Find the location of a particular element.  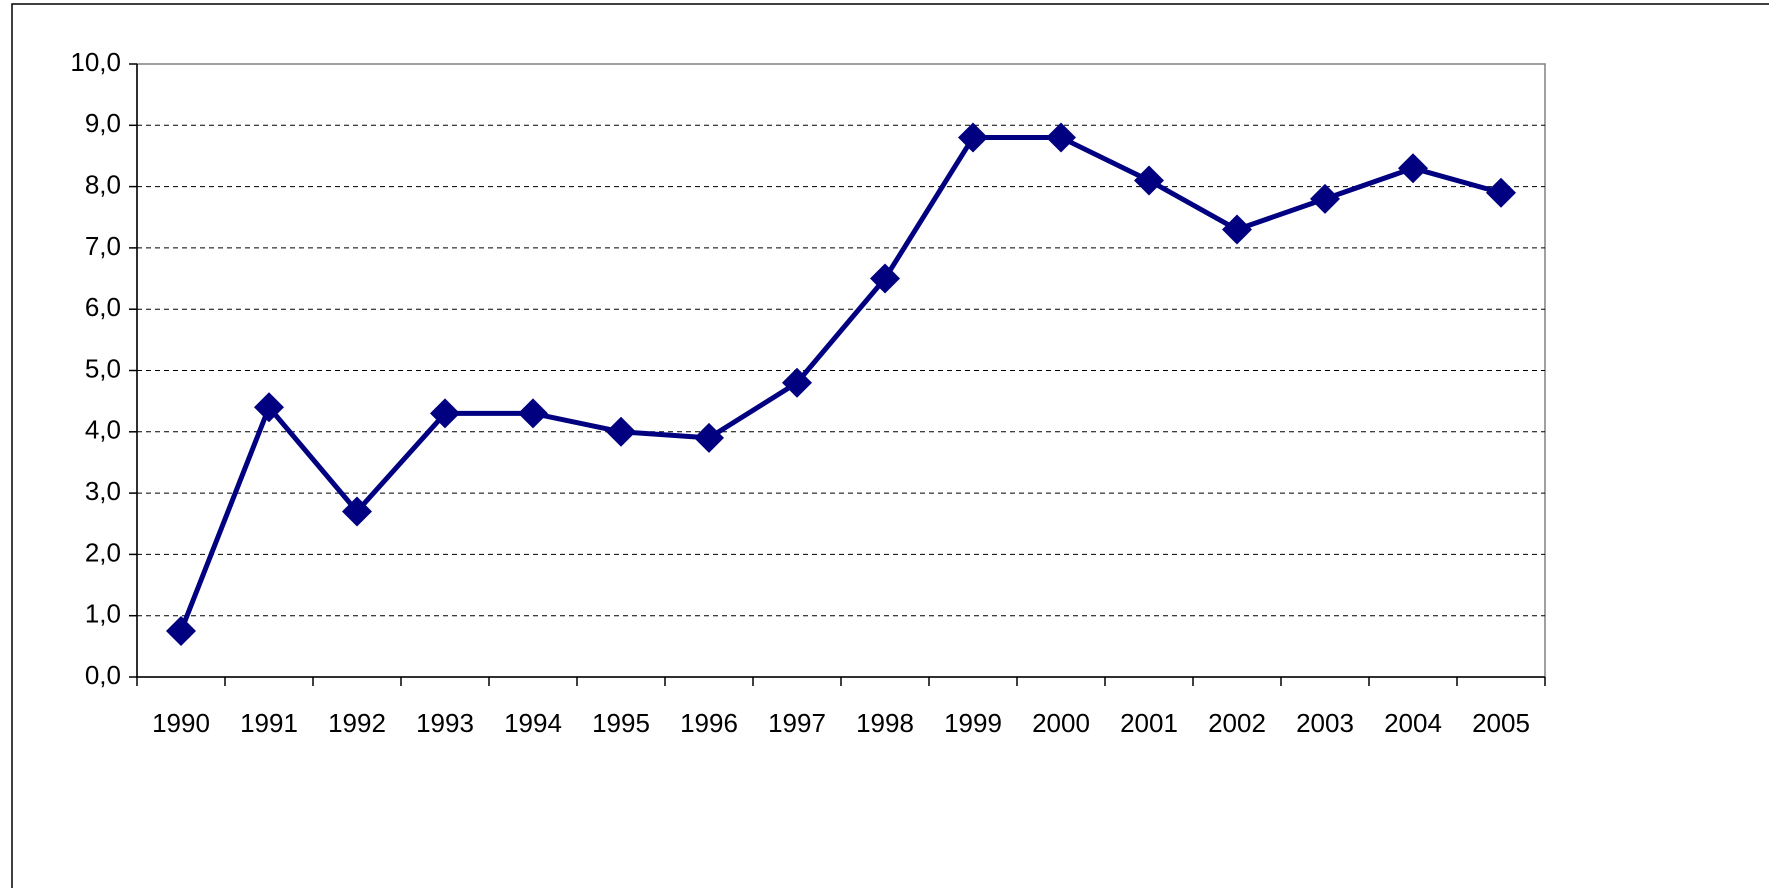

x-tick-label: 1999 is located at coordinates (973, 723).